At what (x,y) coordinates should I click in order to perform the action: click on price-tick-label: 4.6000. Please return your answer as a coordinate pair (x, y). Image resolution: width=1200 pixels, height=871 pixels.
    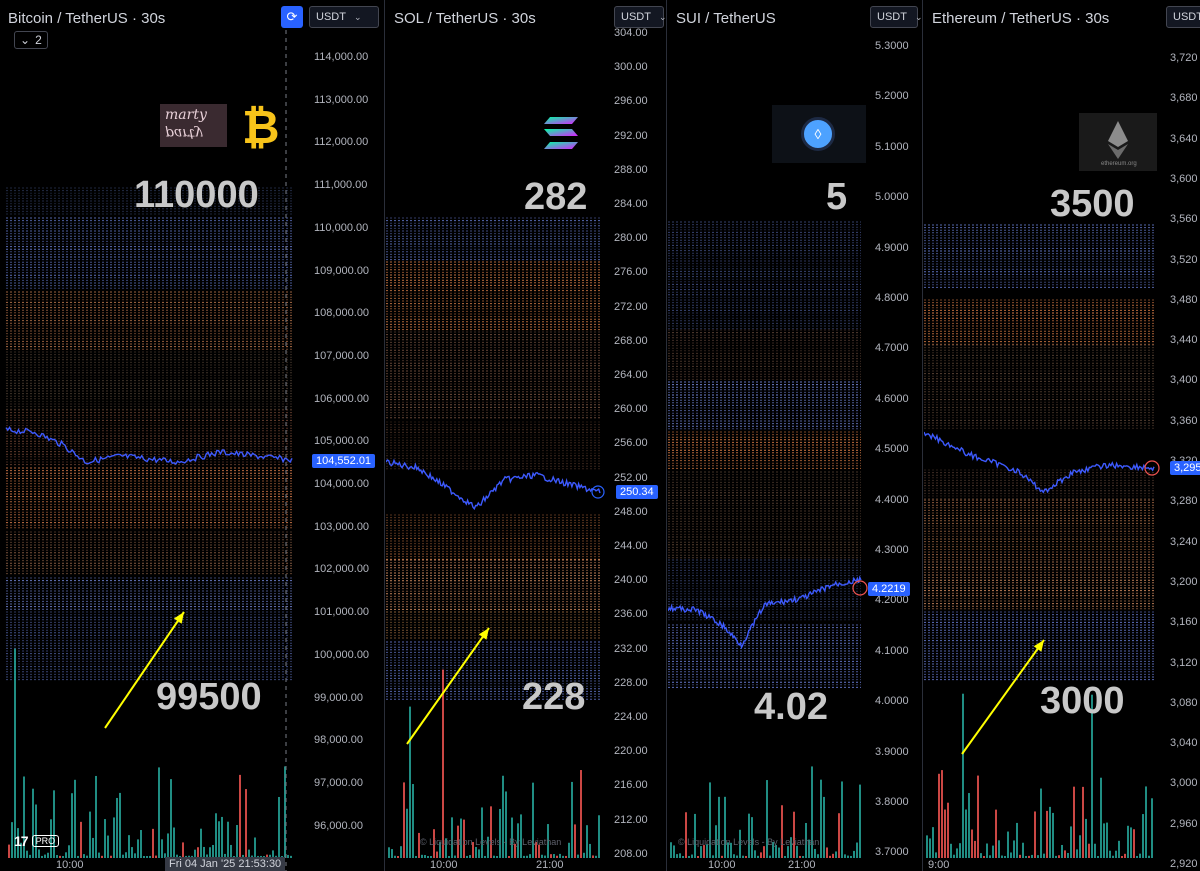
    Looking at the image, I should click on (892, 398).